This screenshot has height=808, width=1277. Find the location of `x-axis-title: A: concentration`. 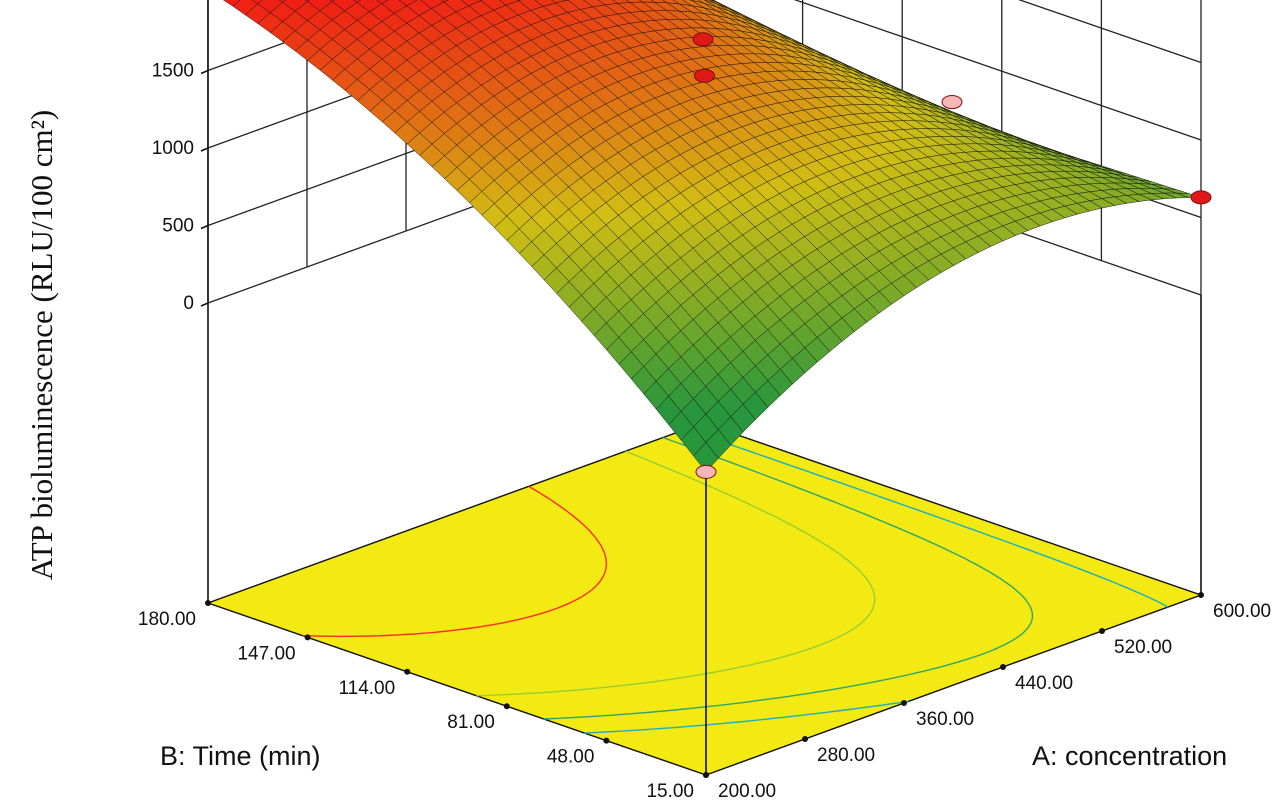

x-axis-title: A: concentration is located at coordinates (1129, 756).